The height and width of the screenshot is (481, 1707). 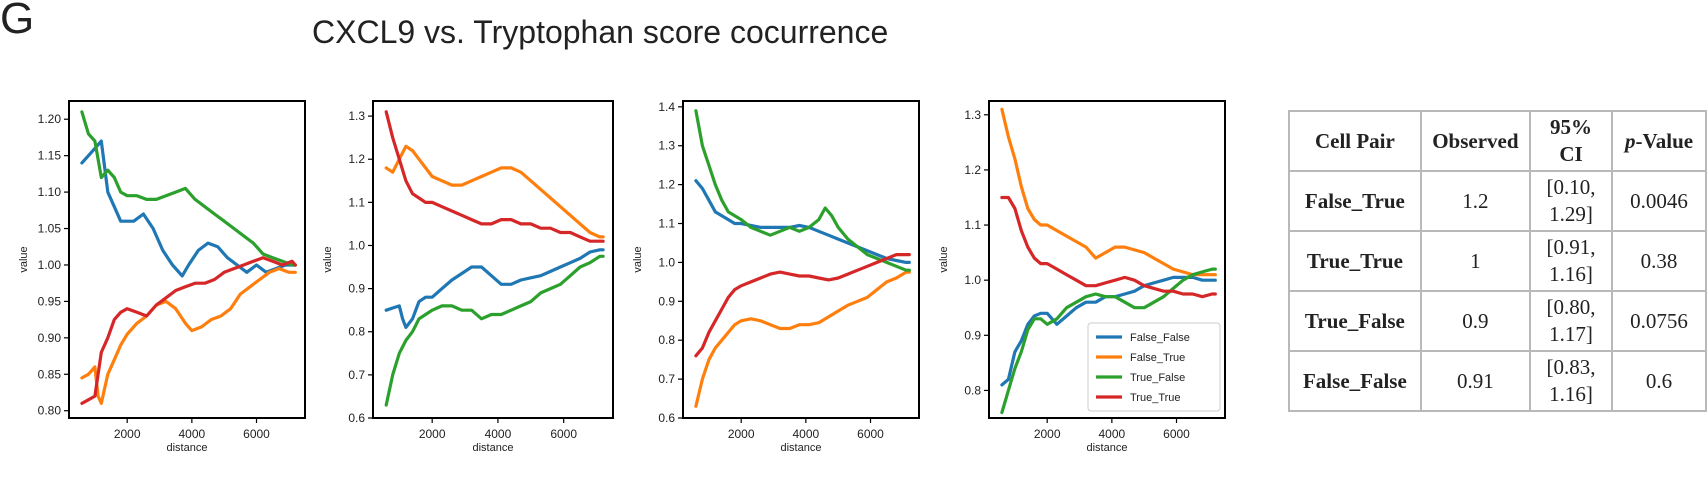 I want to click on y-tick-label: 1.20, so click(x=50, y=119).